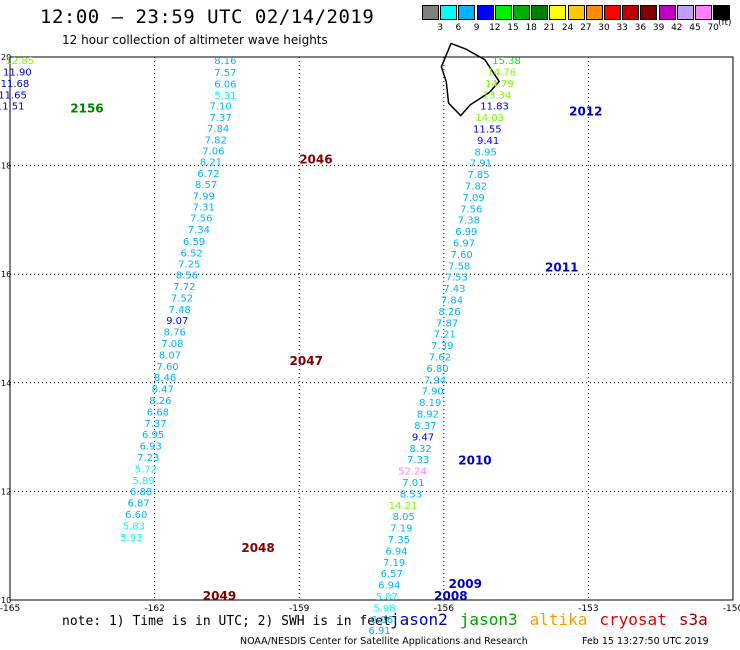 The height and width of the screenshot is (650, 740). I want to click on wave-height-value: 6.59, so click(194, 242).